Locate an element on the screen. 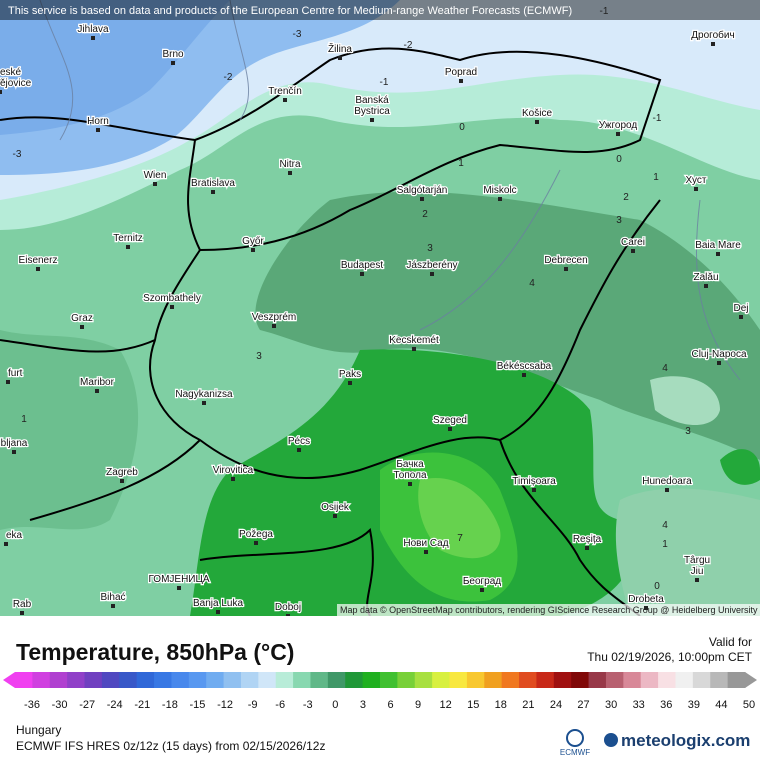  city-label: Timișoara is located at coordinates (534, 481).